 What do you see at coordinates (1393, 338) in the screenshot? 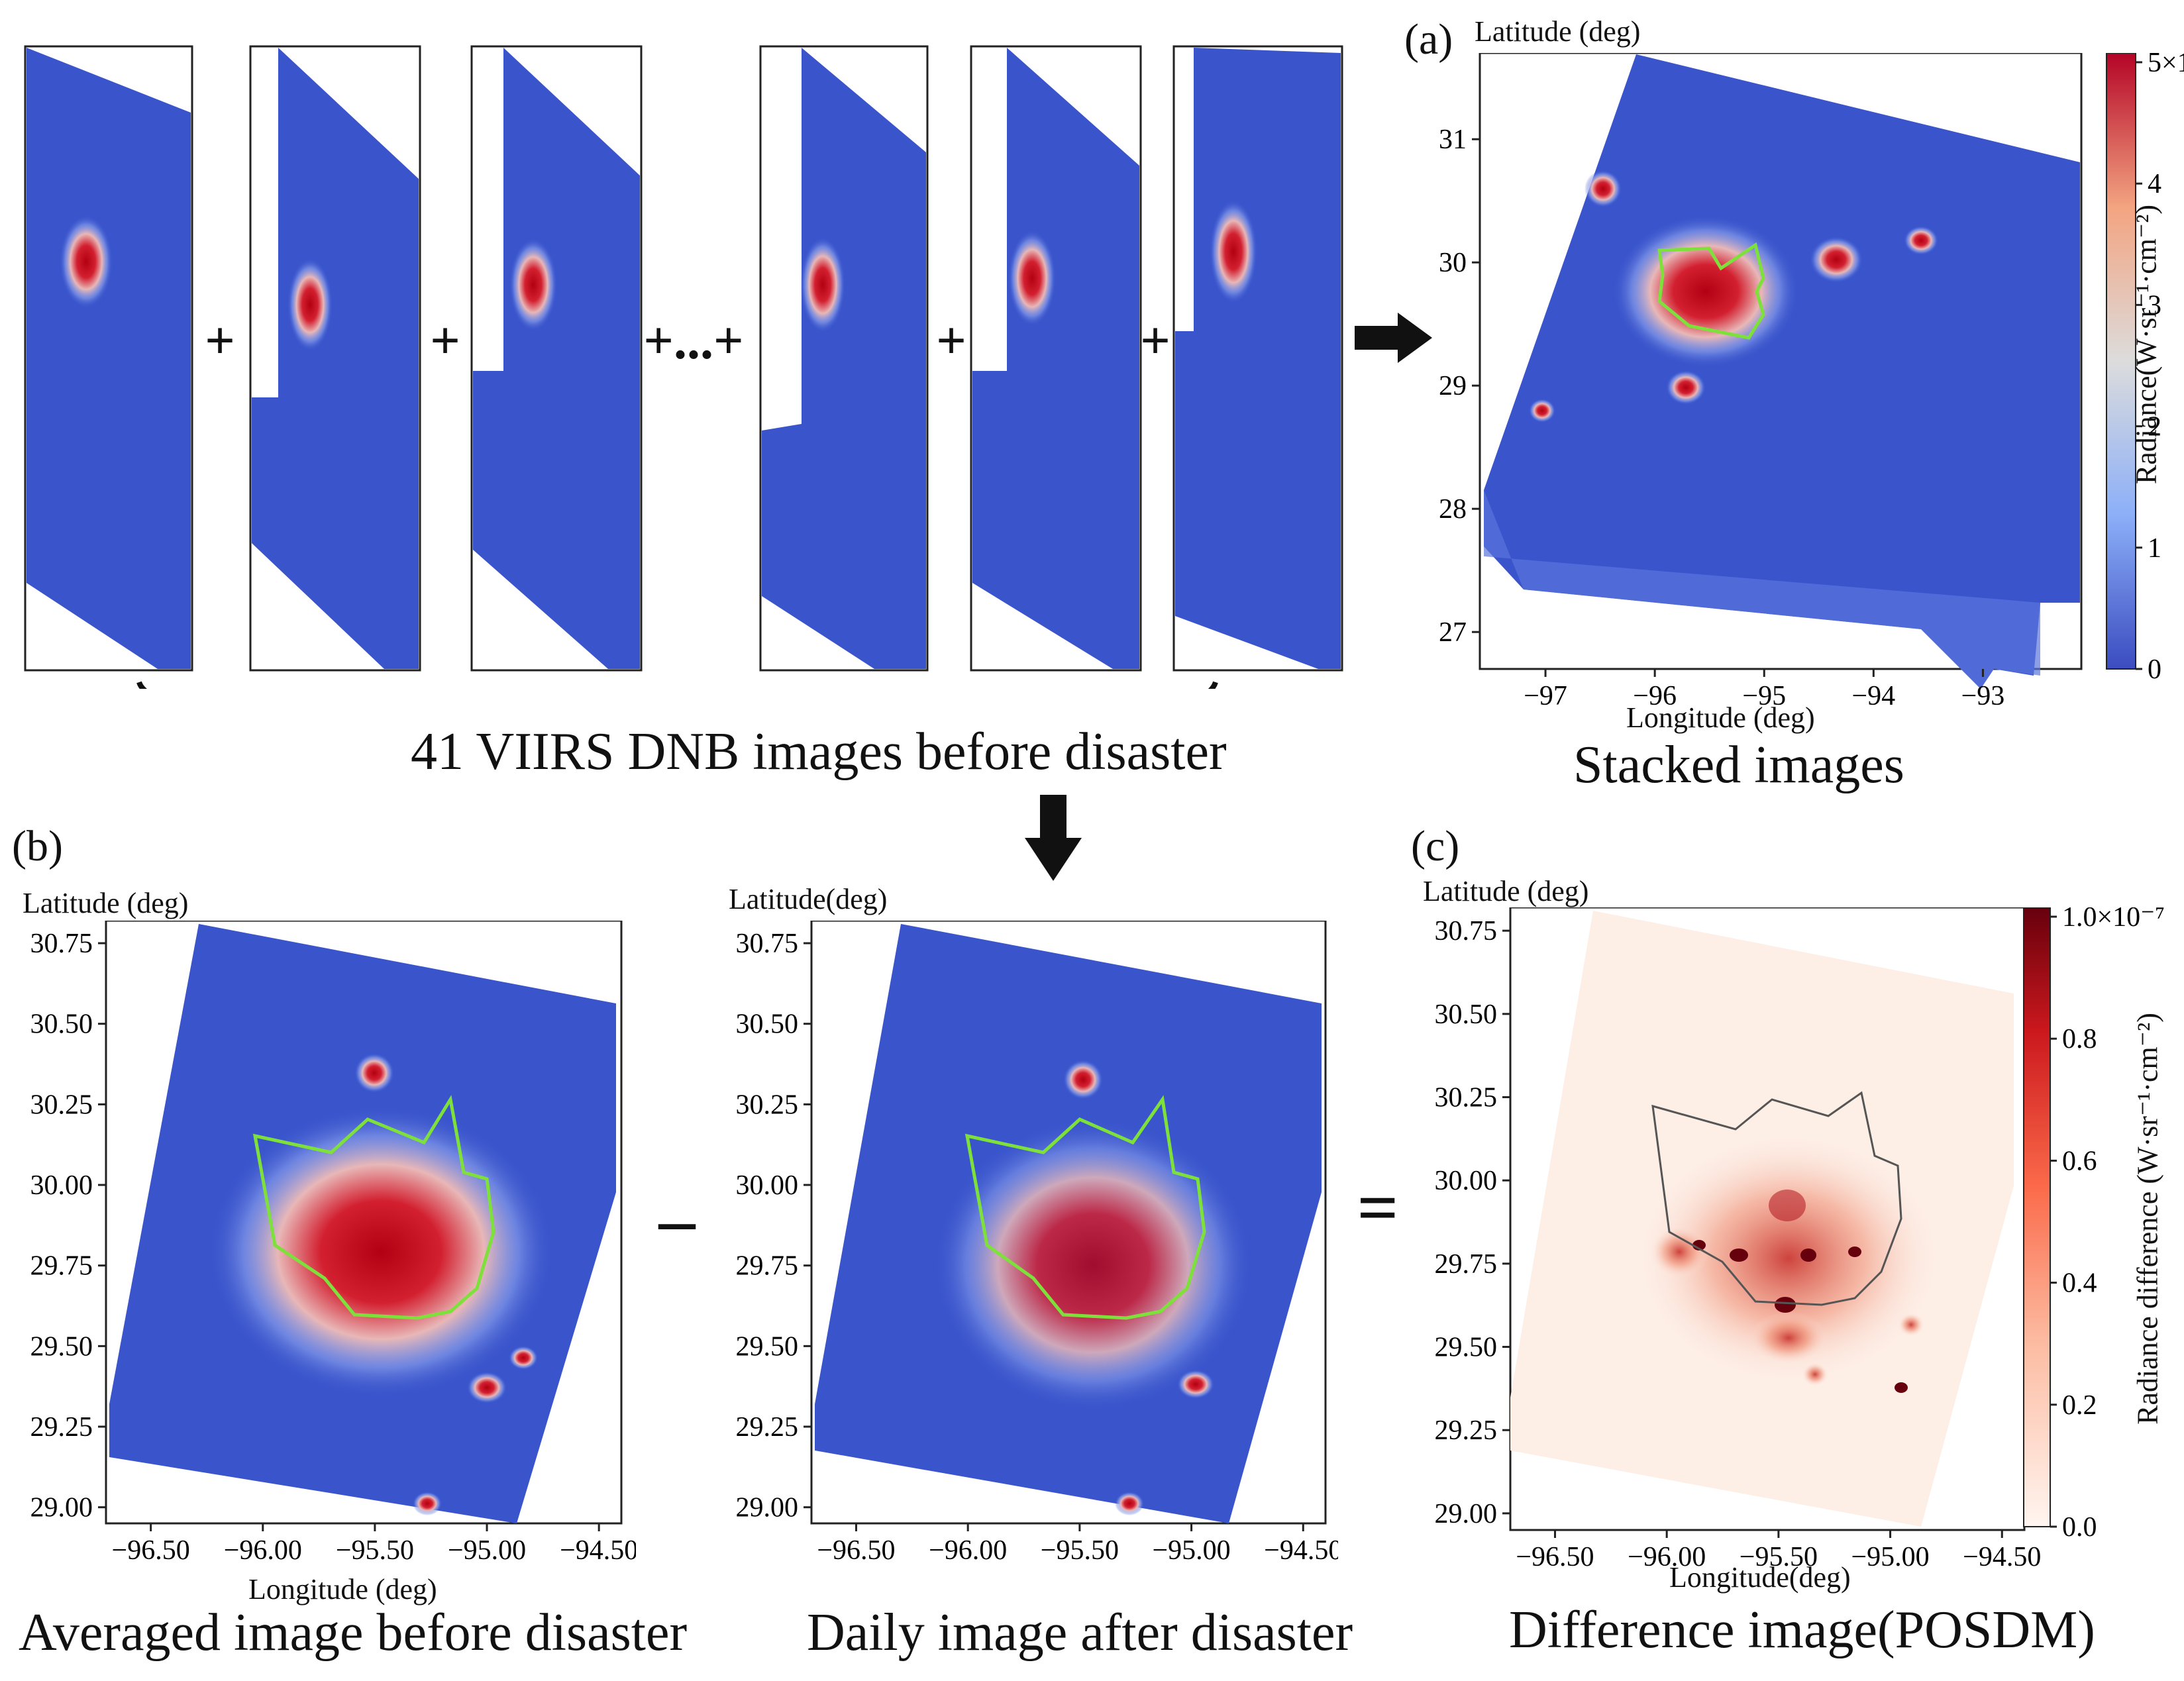
I see `right-arrow-icon` at bounding box center [1393, 338].